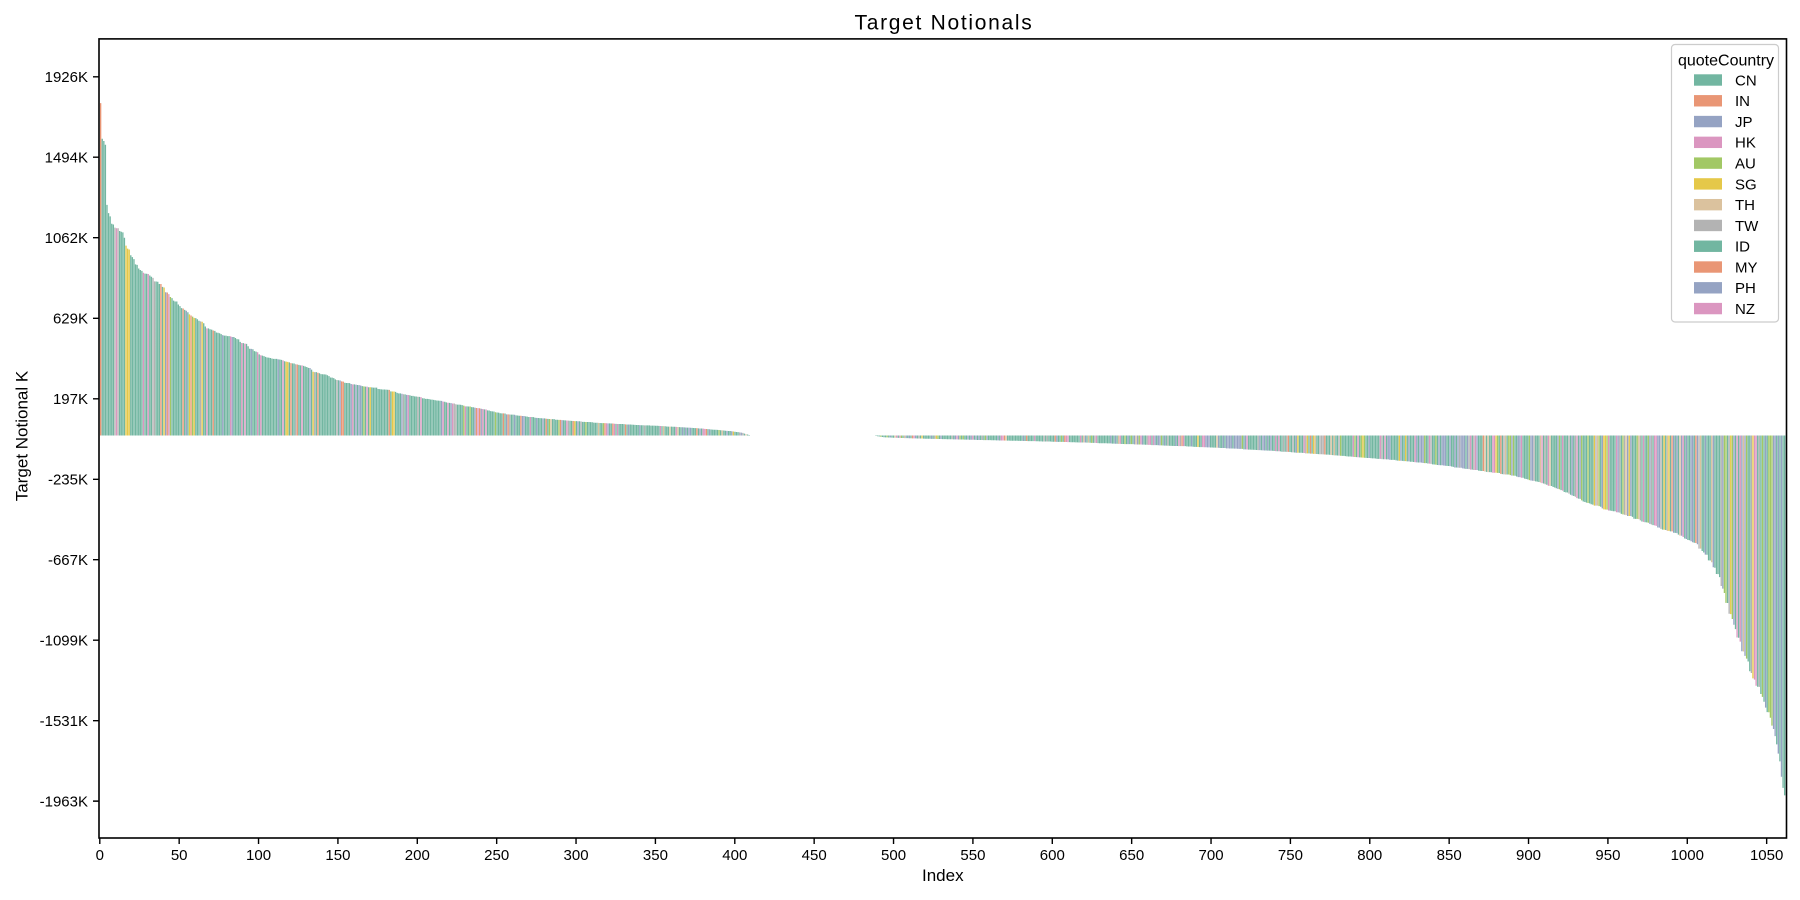 Image resolution: width=1800 pixels, height=900 pixels. Describe the element at coordinates (64, 802) in the screenshot. I see `svg-text: -1963K` at that location.